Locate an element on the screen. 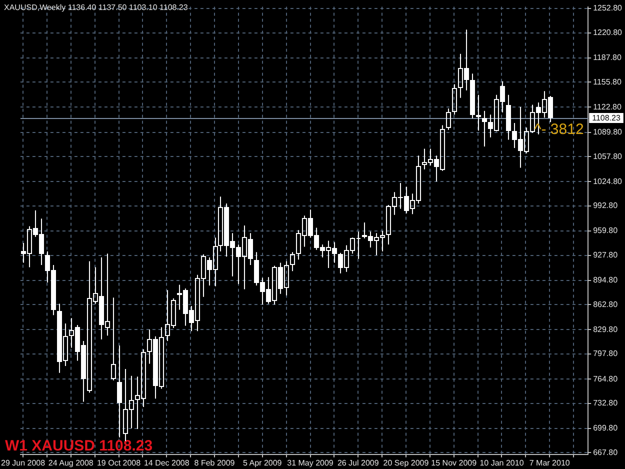 This screenshot has width=625, height=469. y-tick-label: 927.80 is located at coordinates (605, 255).